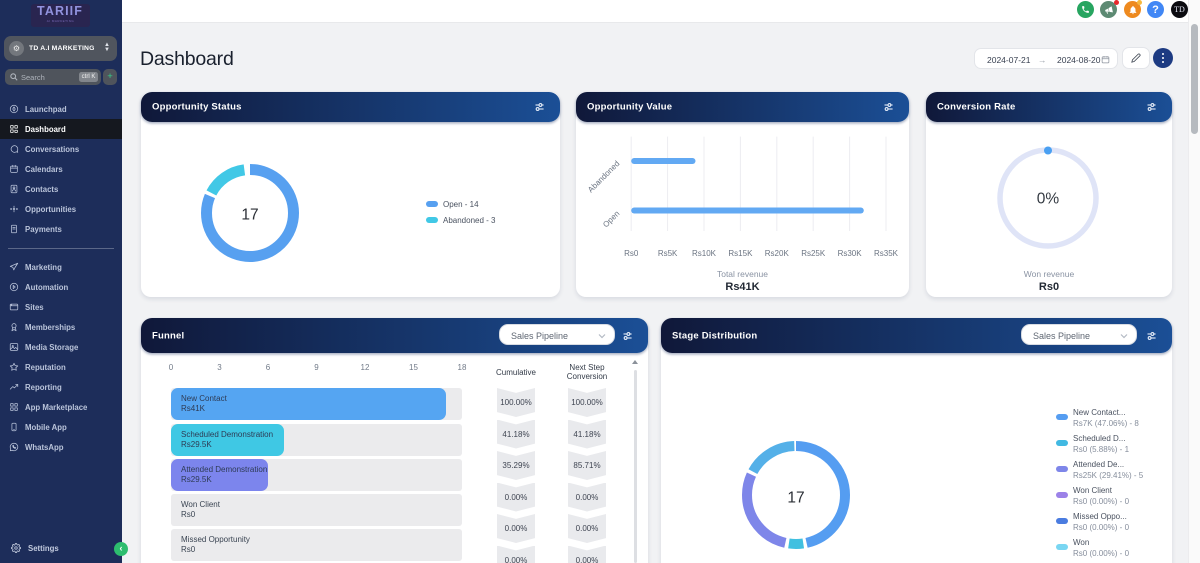  I want to click on svg-text: Open, so click(611, 219).